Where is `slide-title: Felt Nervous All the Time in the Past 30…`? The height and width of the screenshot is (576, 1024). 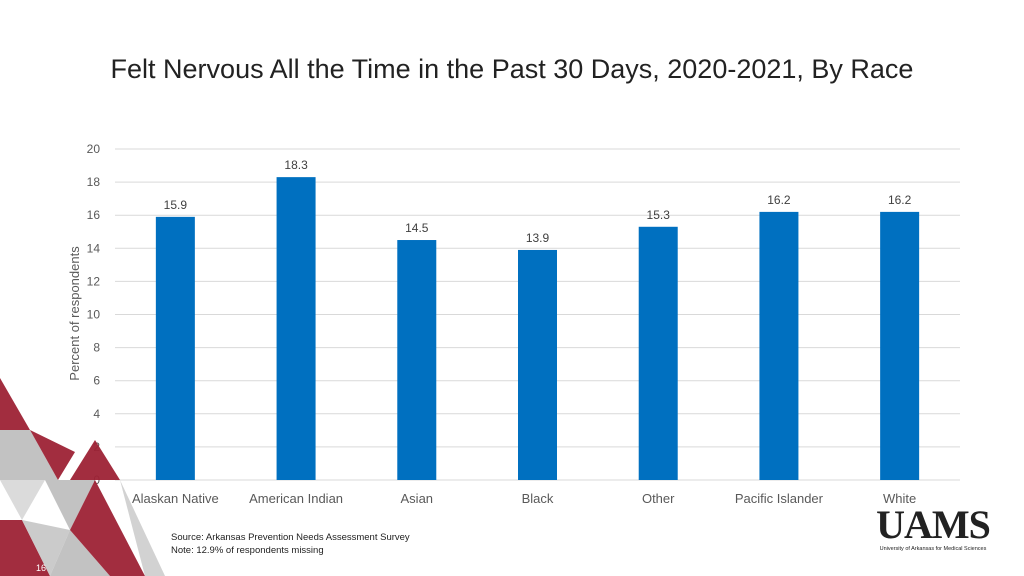 slide-title: Felt Nervous All the Time in the Past 30… is located at coordinates (512, 69).